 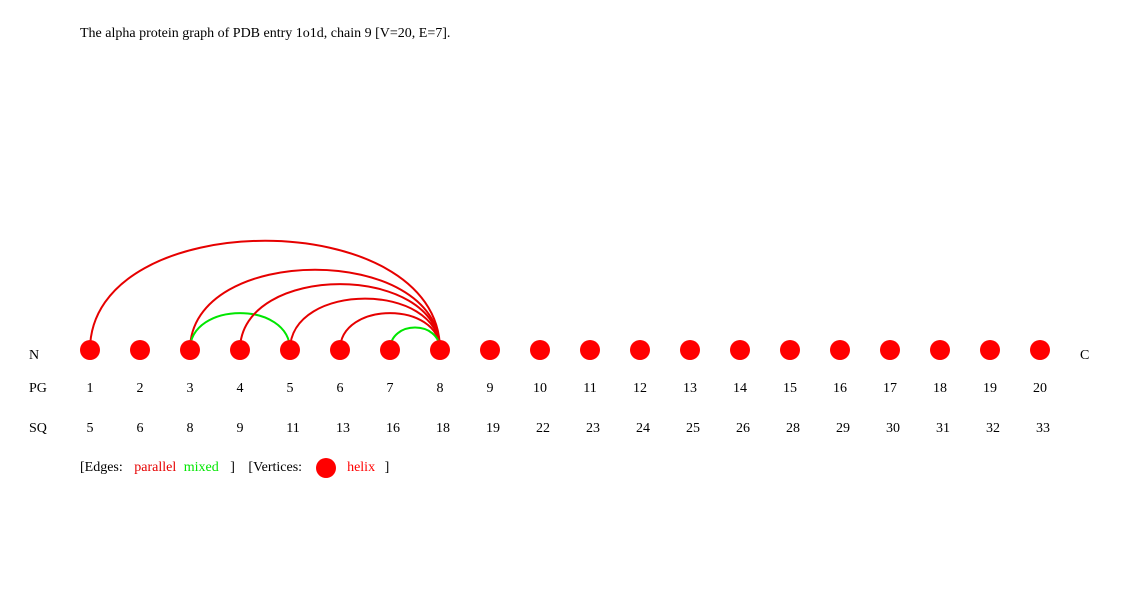 I want to click on pg-label-20: 20, so click(x=1040, y=388).